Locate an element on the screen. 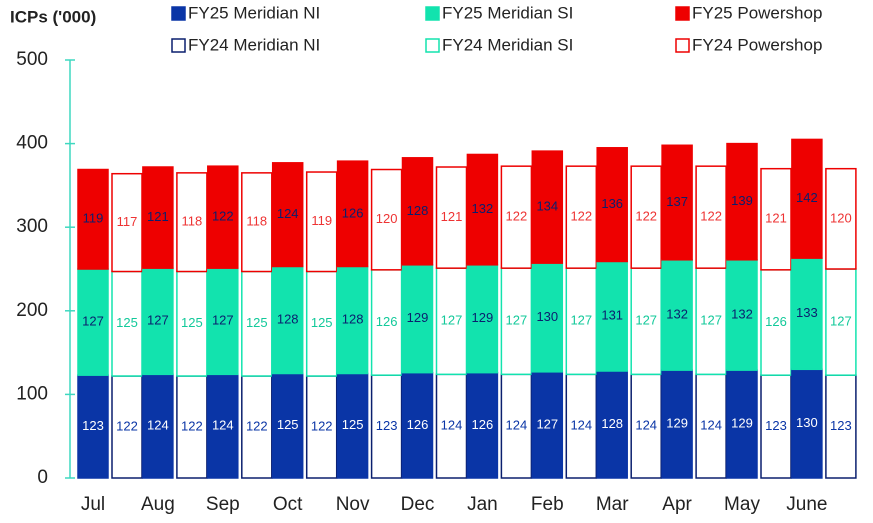 This screenshot has height=523, width=873. data-label: 134 is located at coordinates (547, 206).